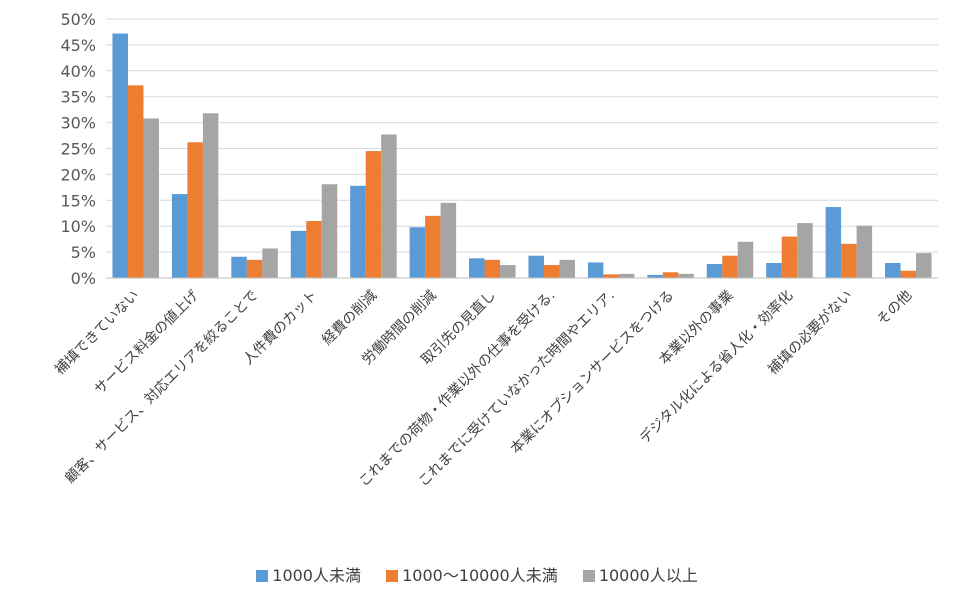 The width and height of the screenshot is (954, 604). Describe the element at coordinates (78, 226) in the screenshot. I see `y-tick-label: 10%` at that location.